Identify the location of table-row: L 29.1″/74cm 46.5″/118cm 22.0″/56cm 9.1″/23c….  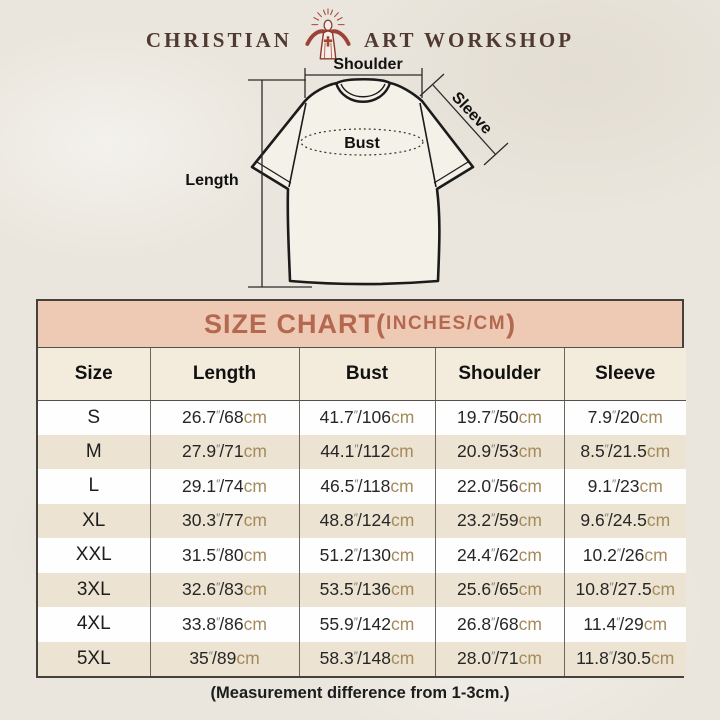
(362, 486).